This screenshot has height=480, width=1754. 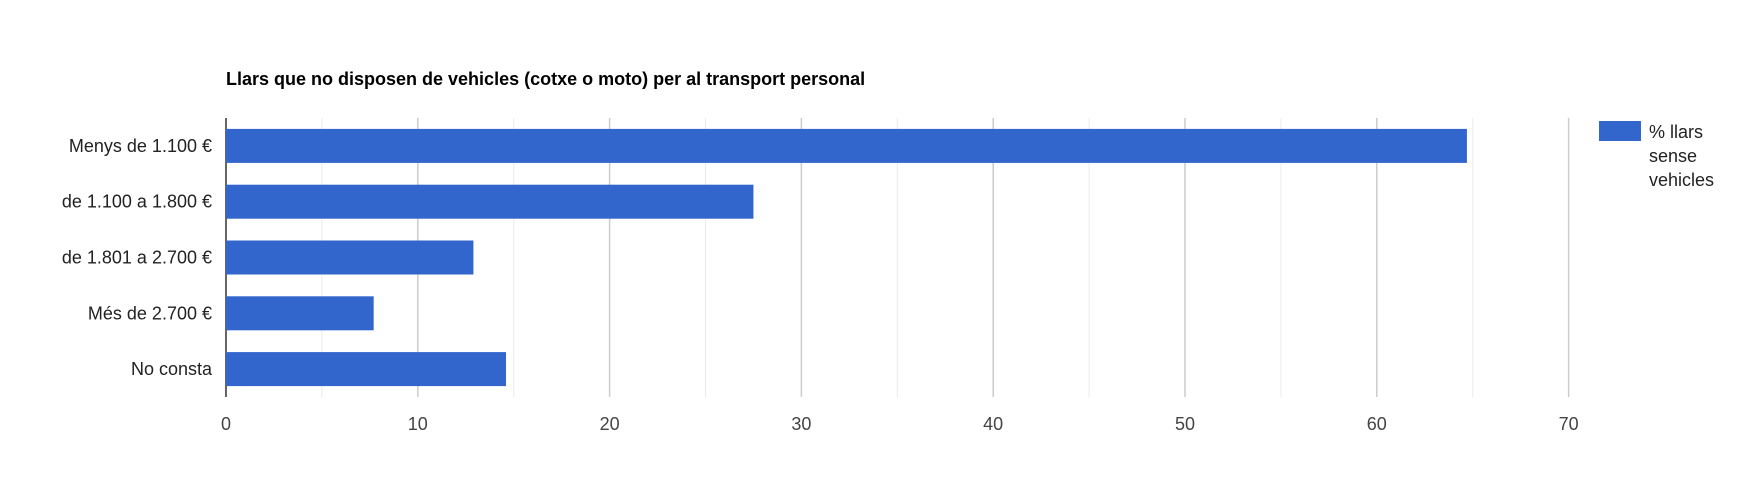 I want to click on x-tick-label: 40, so click(x=993, y=424).